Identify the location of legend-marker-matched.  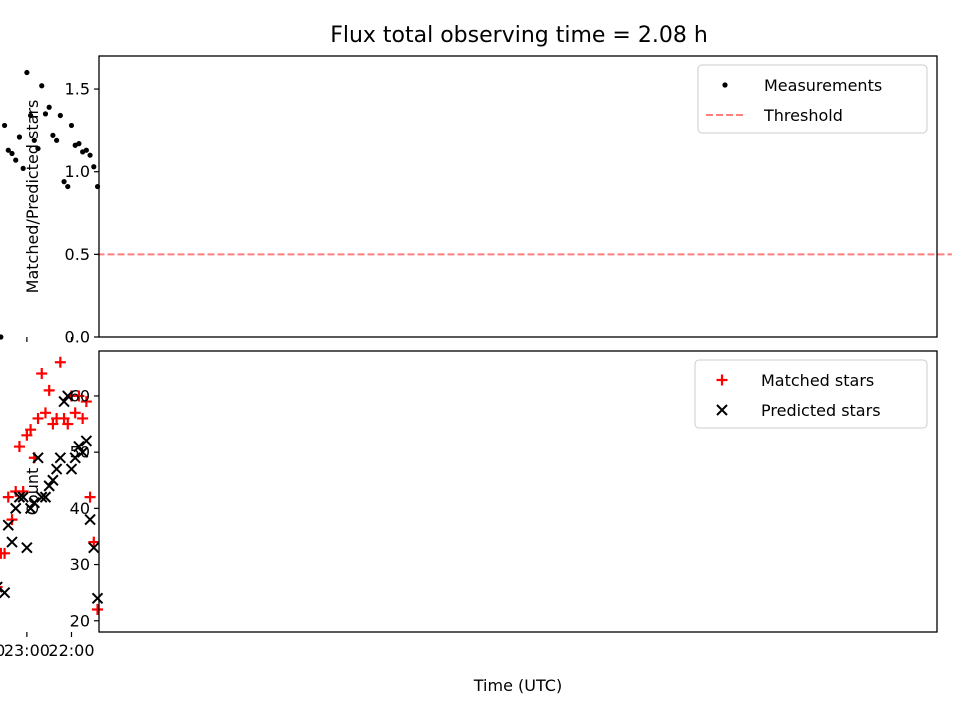
(722, 380).